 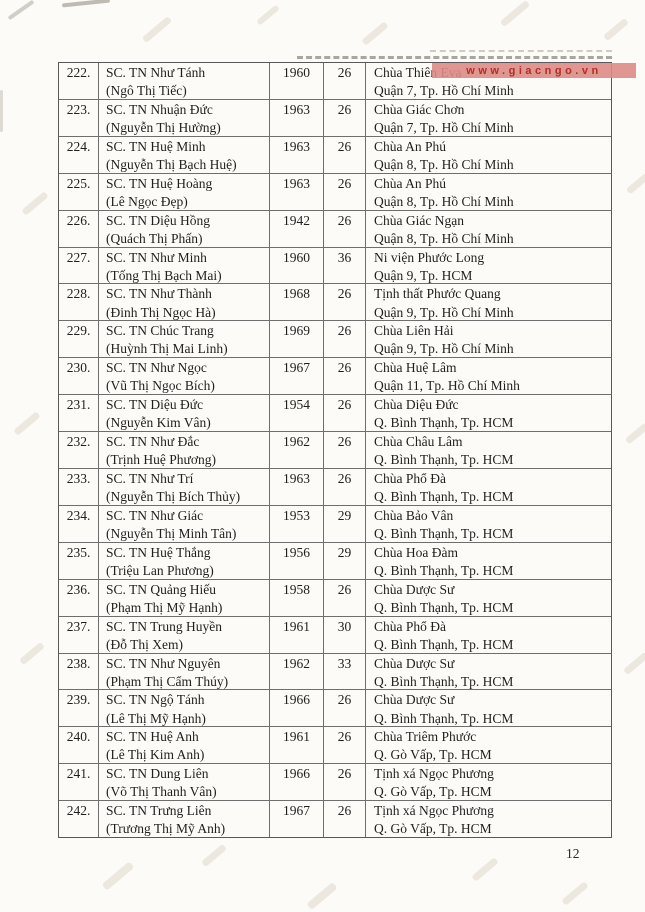 I want to click on secular-name: (Quách Thị Phấn), so click(x=154, y=238).